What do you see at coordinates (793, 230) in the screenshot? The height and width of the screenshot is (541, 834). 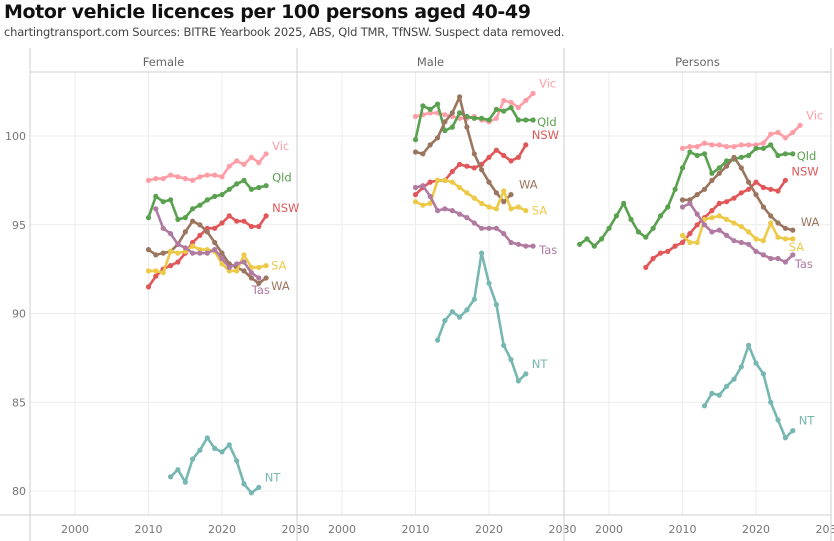 I see `data-point-persons-wa` at bounding box center [793, 230].